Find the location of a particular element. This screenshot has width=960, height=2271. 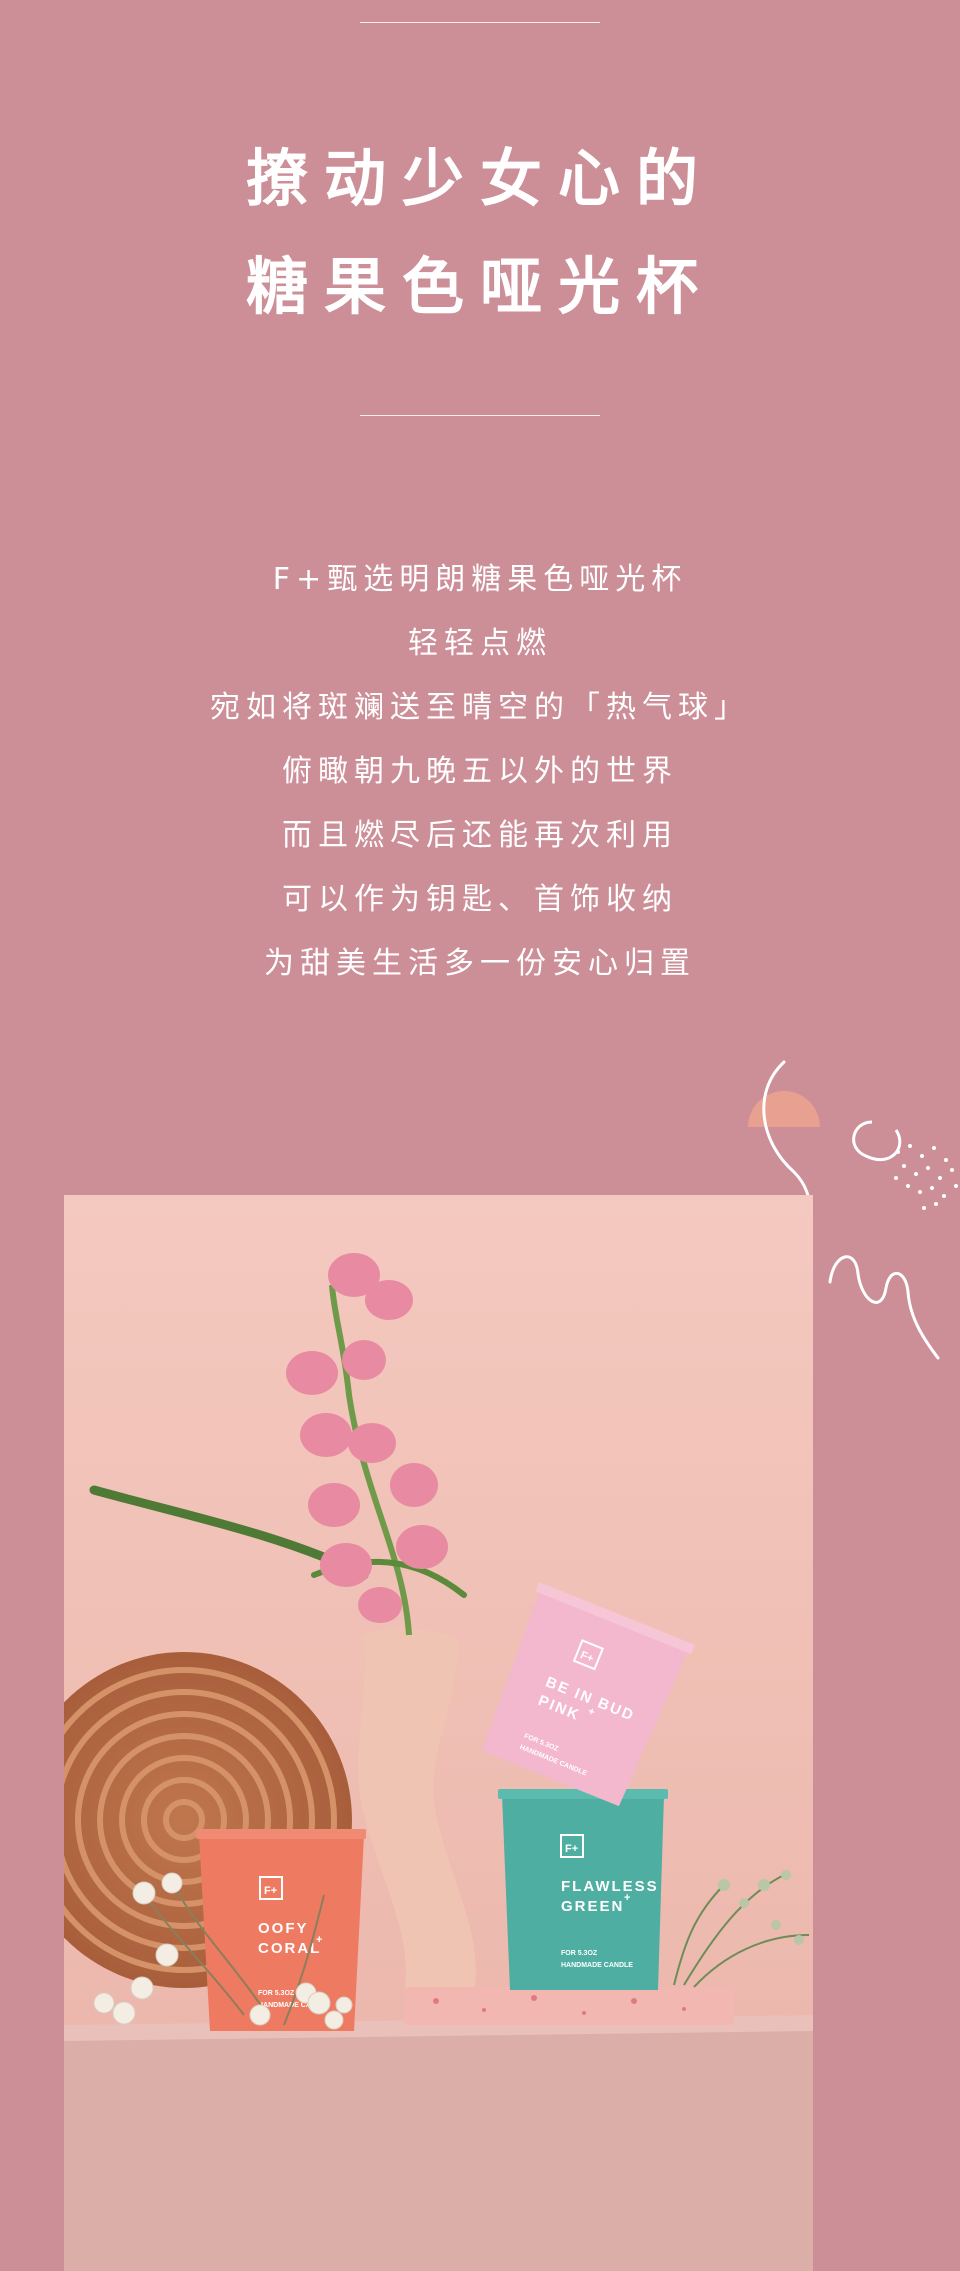

candle-oofy-coral is located at coordinates (281, 1930).